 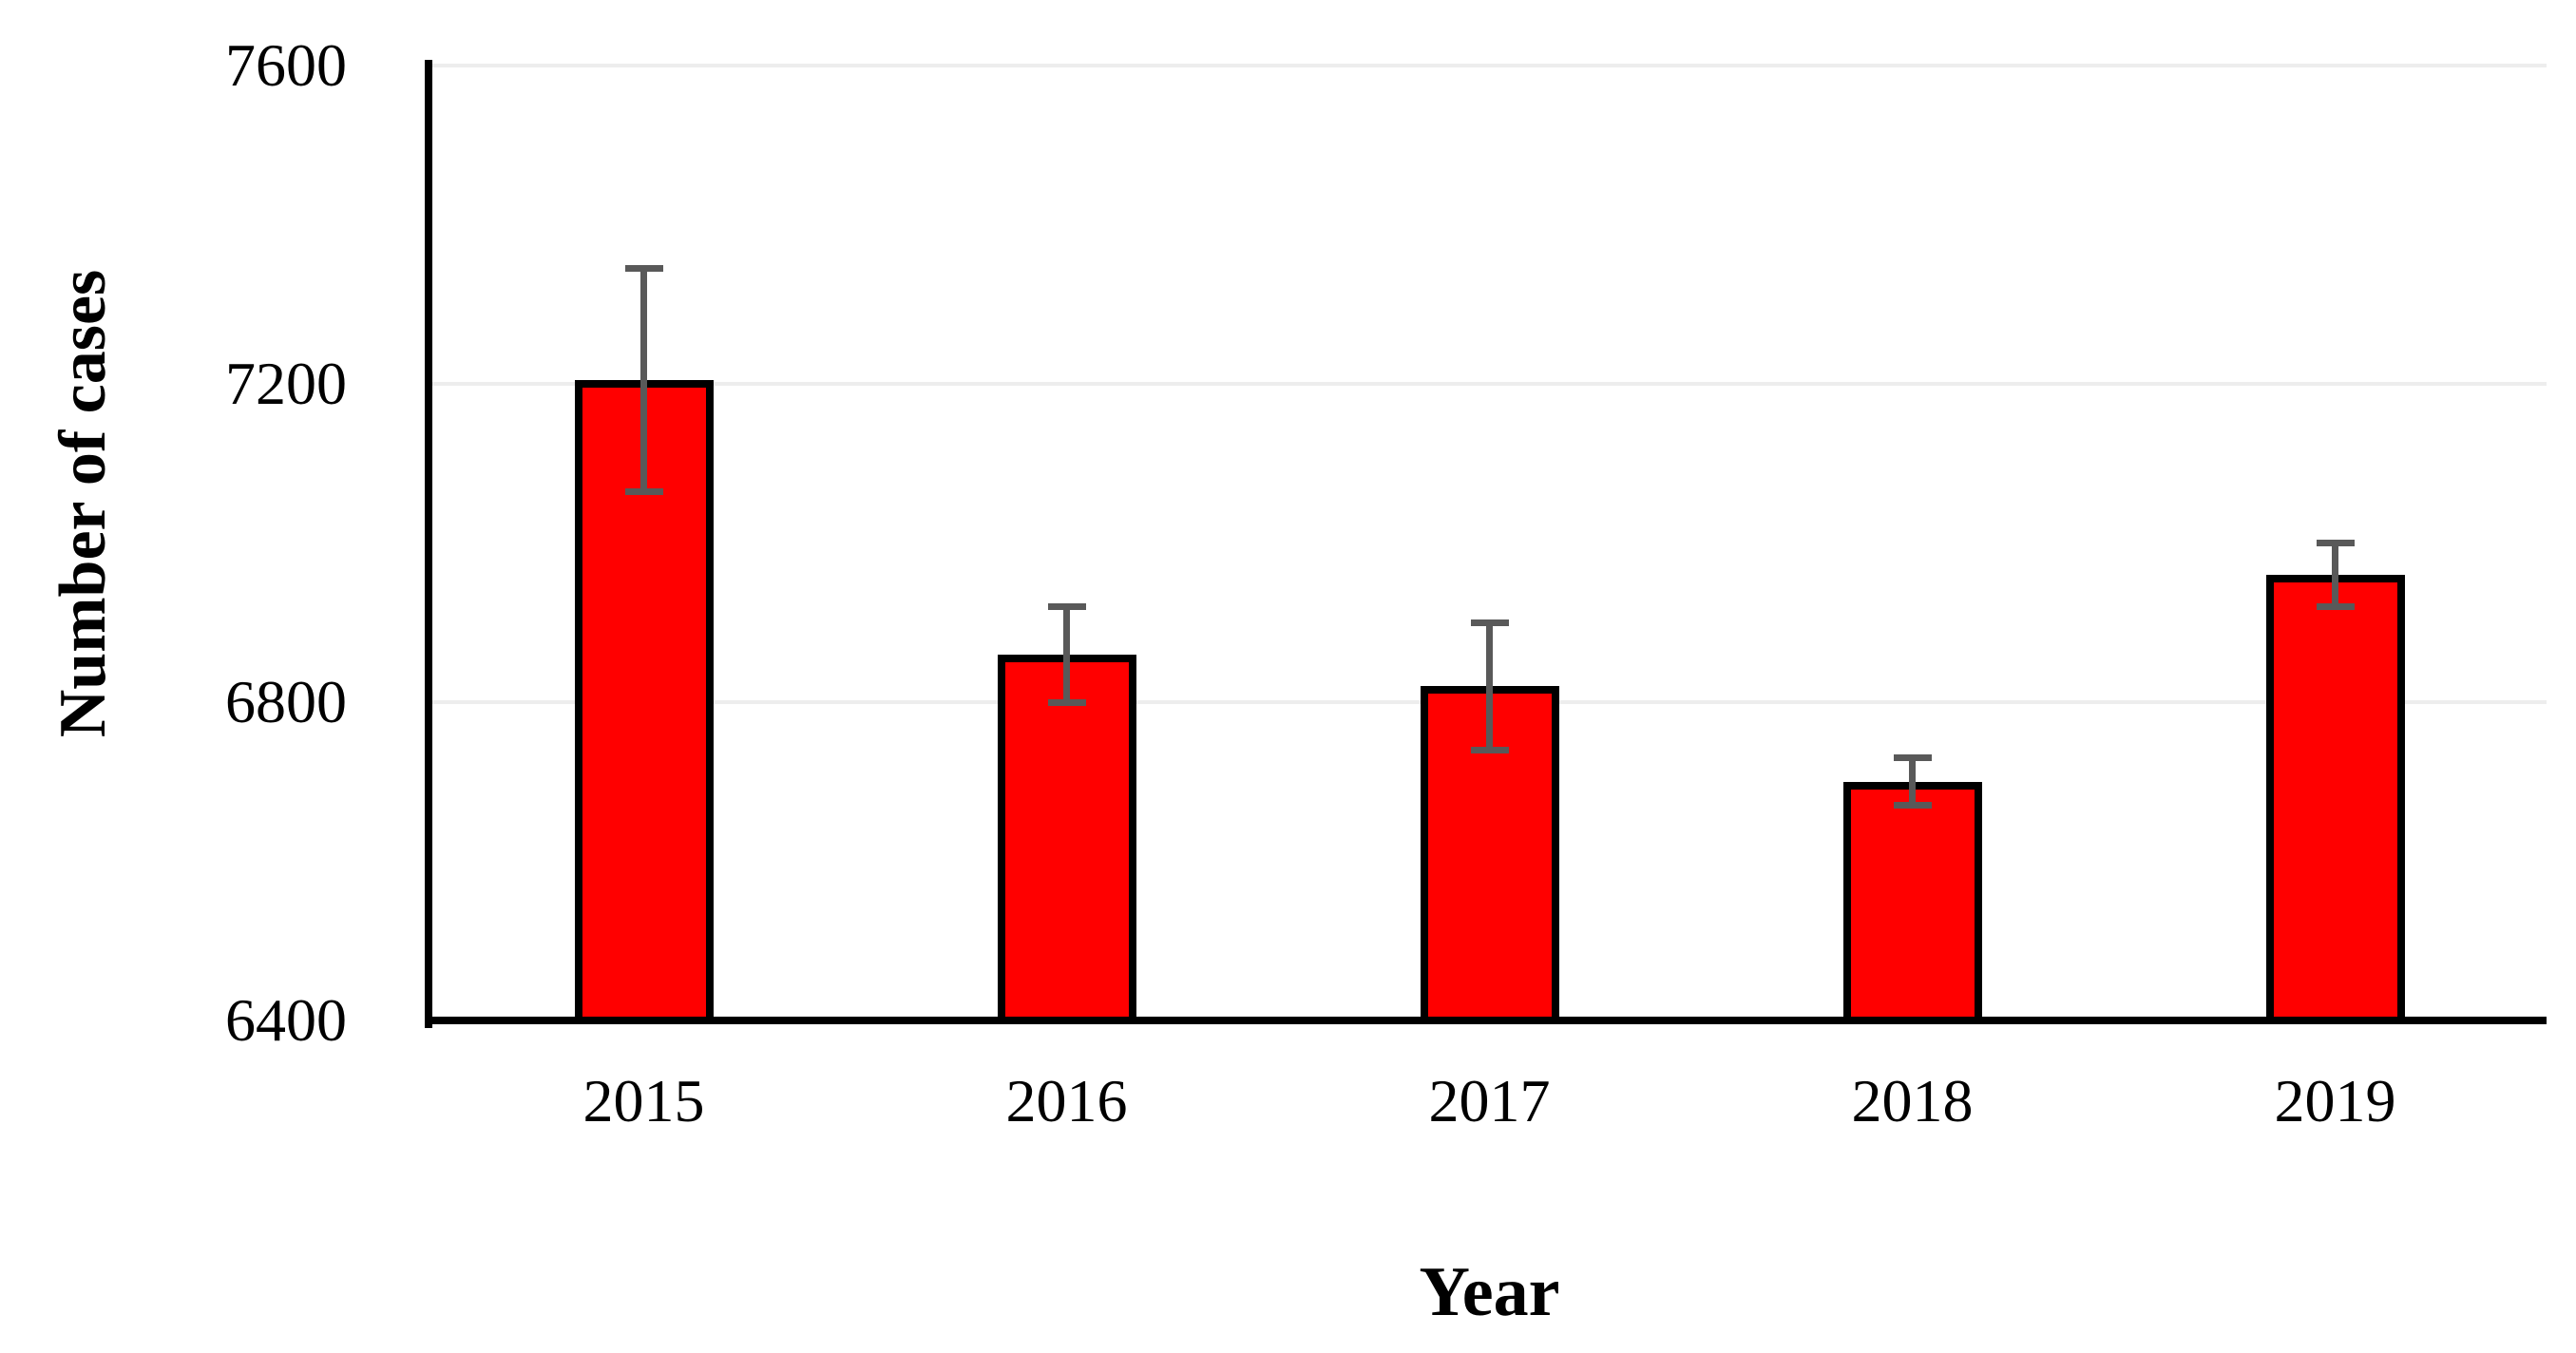 What do you see at coordinates (1066, 606) in the screenshot?
I see `error-bar-top-cap-2016` at bounding box center [1066, 606].